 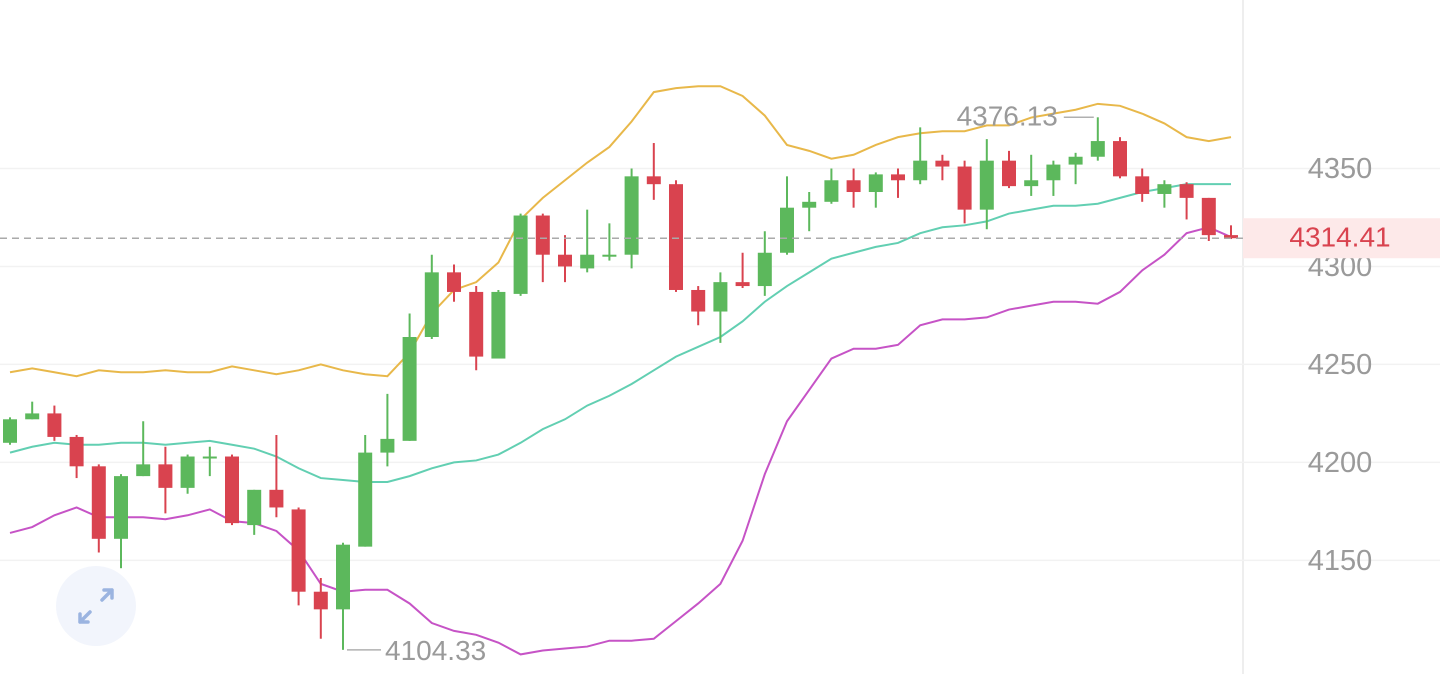 What do you see at coordinates (1340, 365) in the screenshot?
I see `y-tick-label: 4250` at bounding box center [1340, 365].